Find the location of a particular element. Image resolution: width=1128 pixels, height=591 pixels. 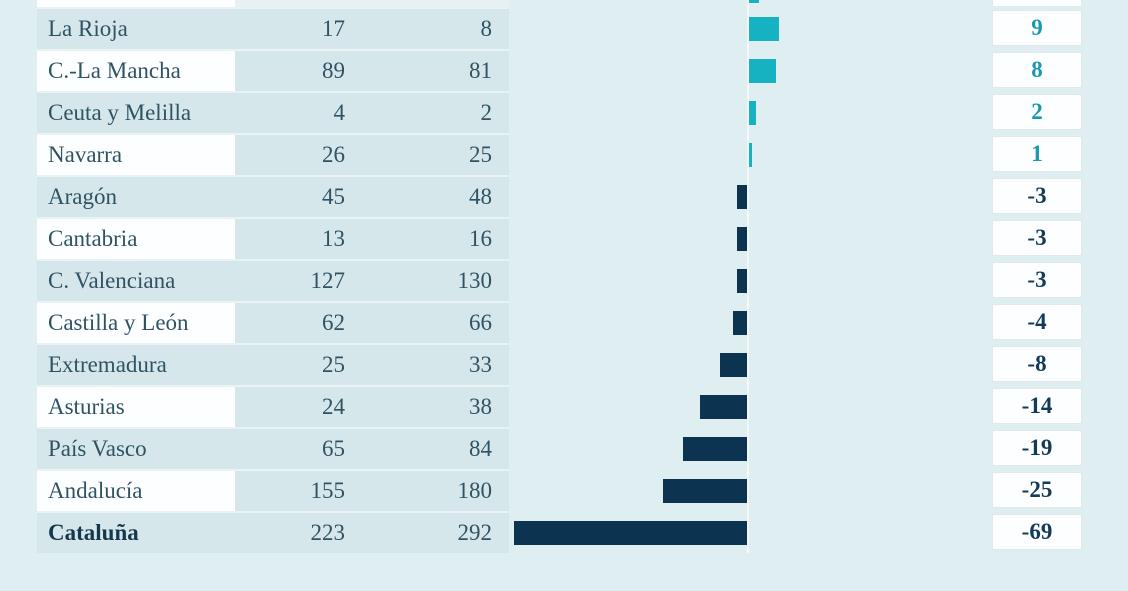

value-column-2: 130 is located at coordinates (475, 280).